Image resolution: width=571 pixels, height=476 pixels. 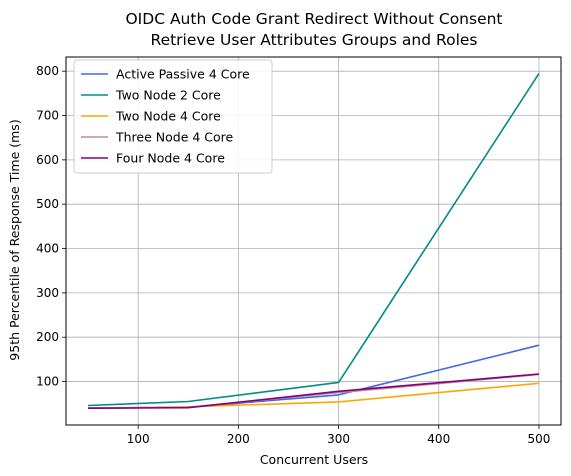 What do you see at coordinates (539, 439) in the screenshot?
I see `x-tick-label: 500` at bounding box center [539, 439].